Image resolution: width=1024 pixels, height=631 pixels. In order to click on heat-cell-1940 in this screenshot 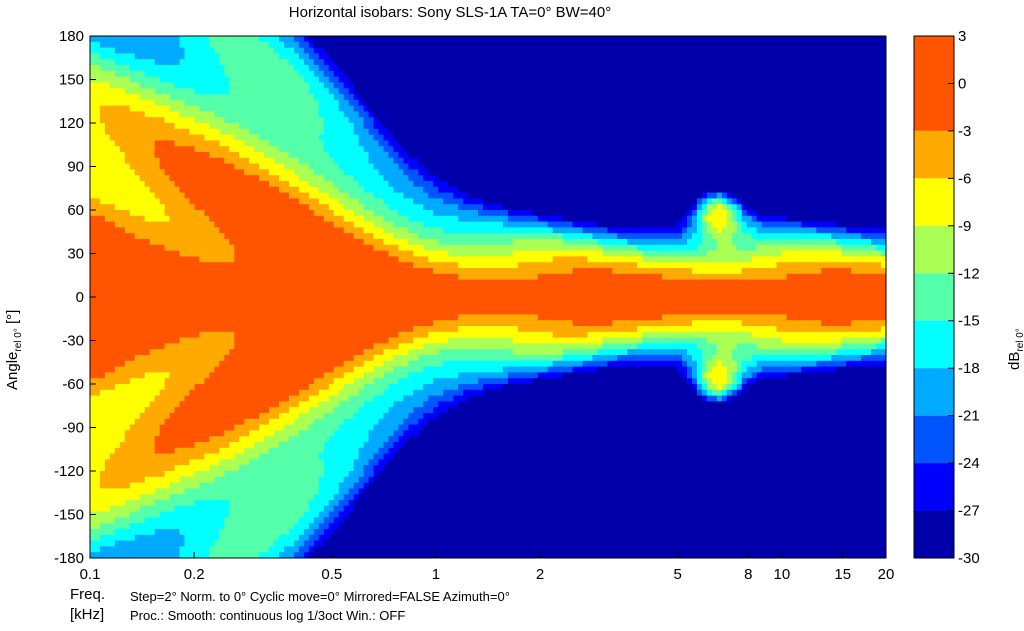, I will do `click(197, 329)`.